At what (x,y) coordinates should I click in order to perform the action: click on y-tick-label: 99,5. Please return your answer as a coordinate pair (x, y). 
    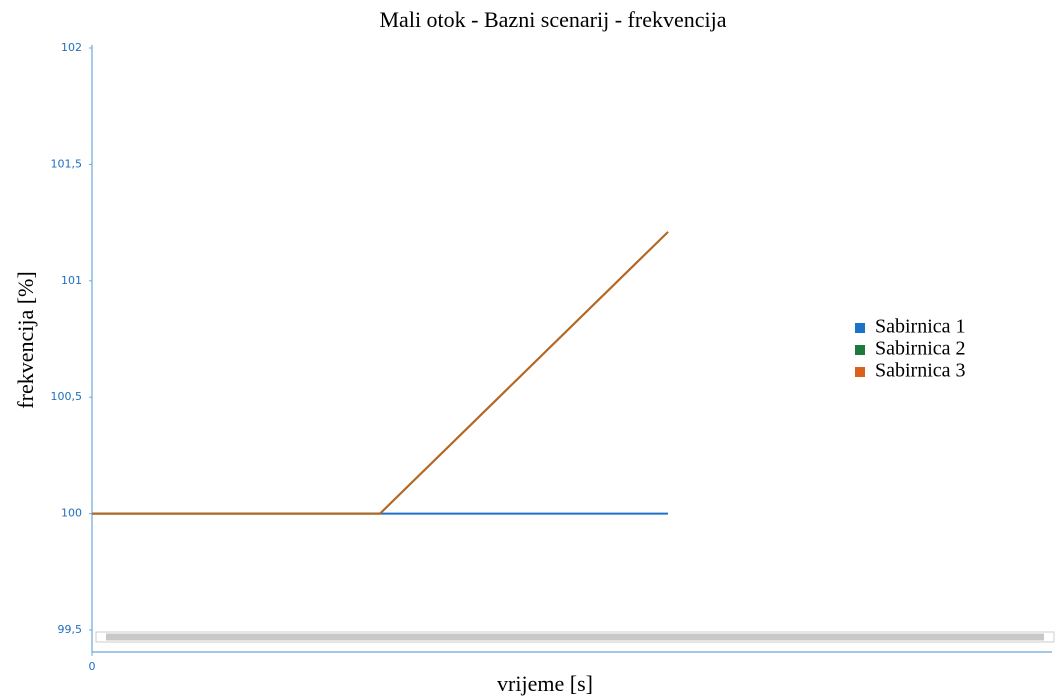
    Looking at the image, I should click on (70, 629).